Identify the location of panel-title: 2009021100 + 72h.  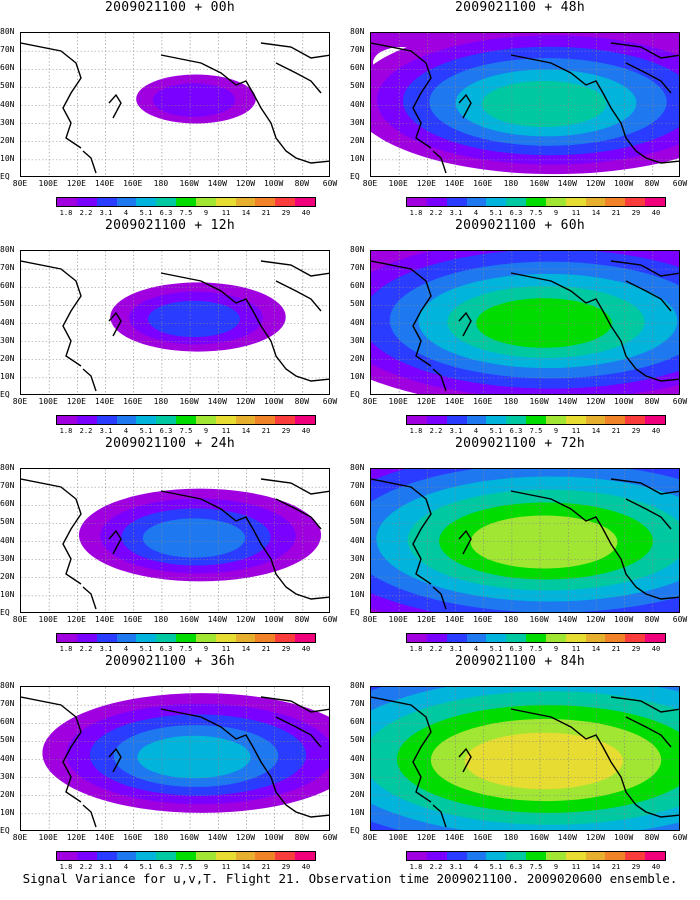
(520, 443).